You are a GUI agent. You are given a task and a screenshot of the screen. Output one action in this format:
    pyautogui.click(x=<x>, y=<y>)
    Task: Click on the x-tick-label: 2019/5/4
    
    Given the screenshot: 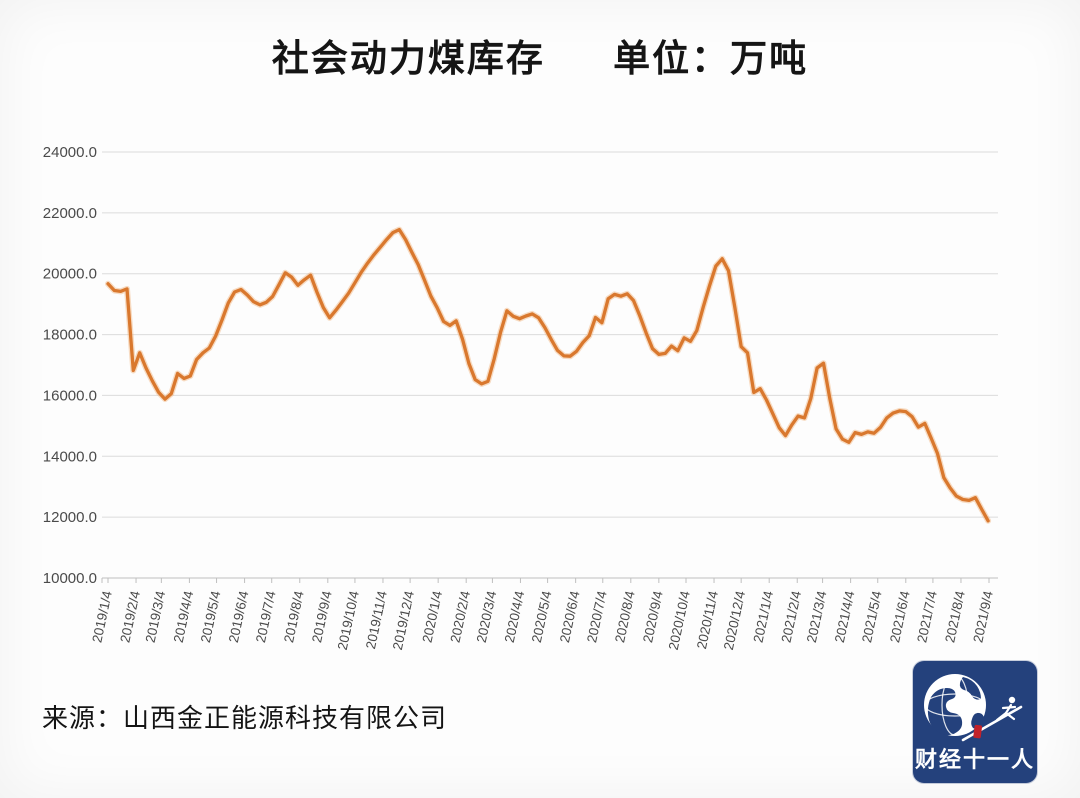 What is the action you would take?
    pyautogui.click(x=211, y=616)
    